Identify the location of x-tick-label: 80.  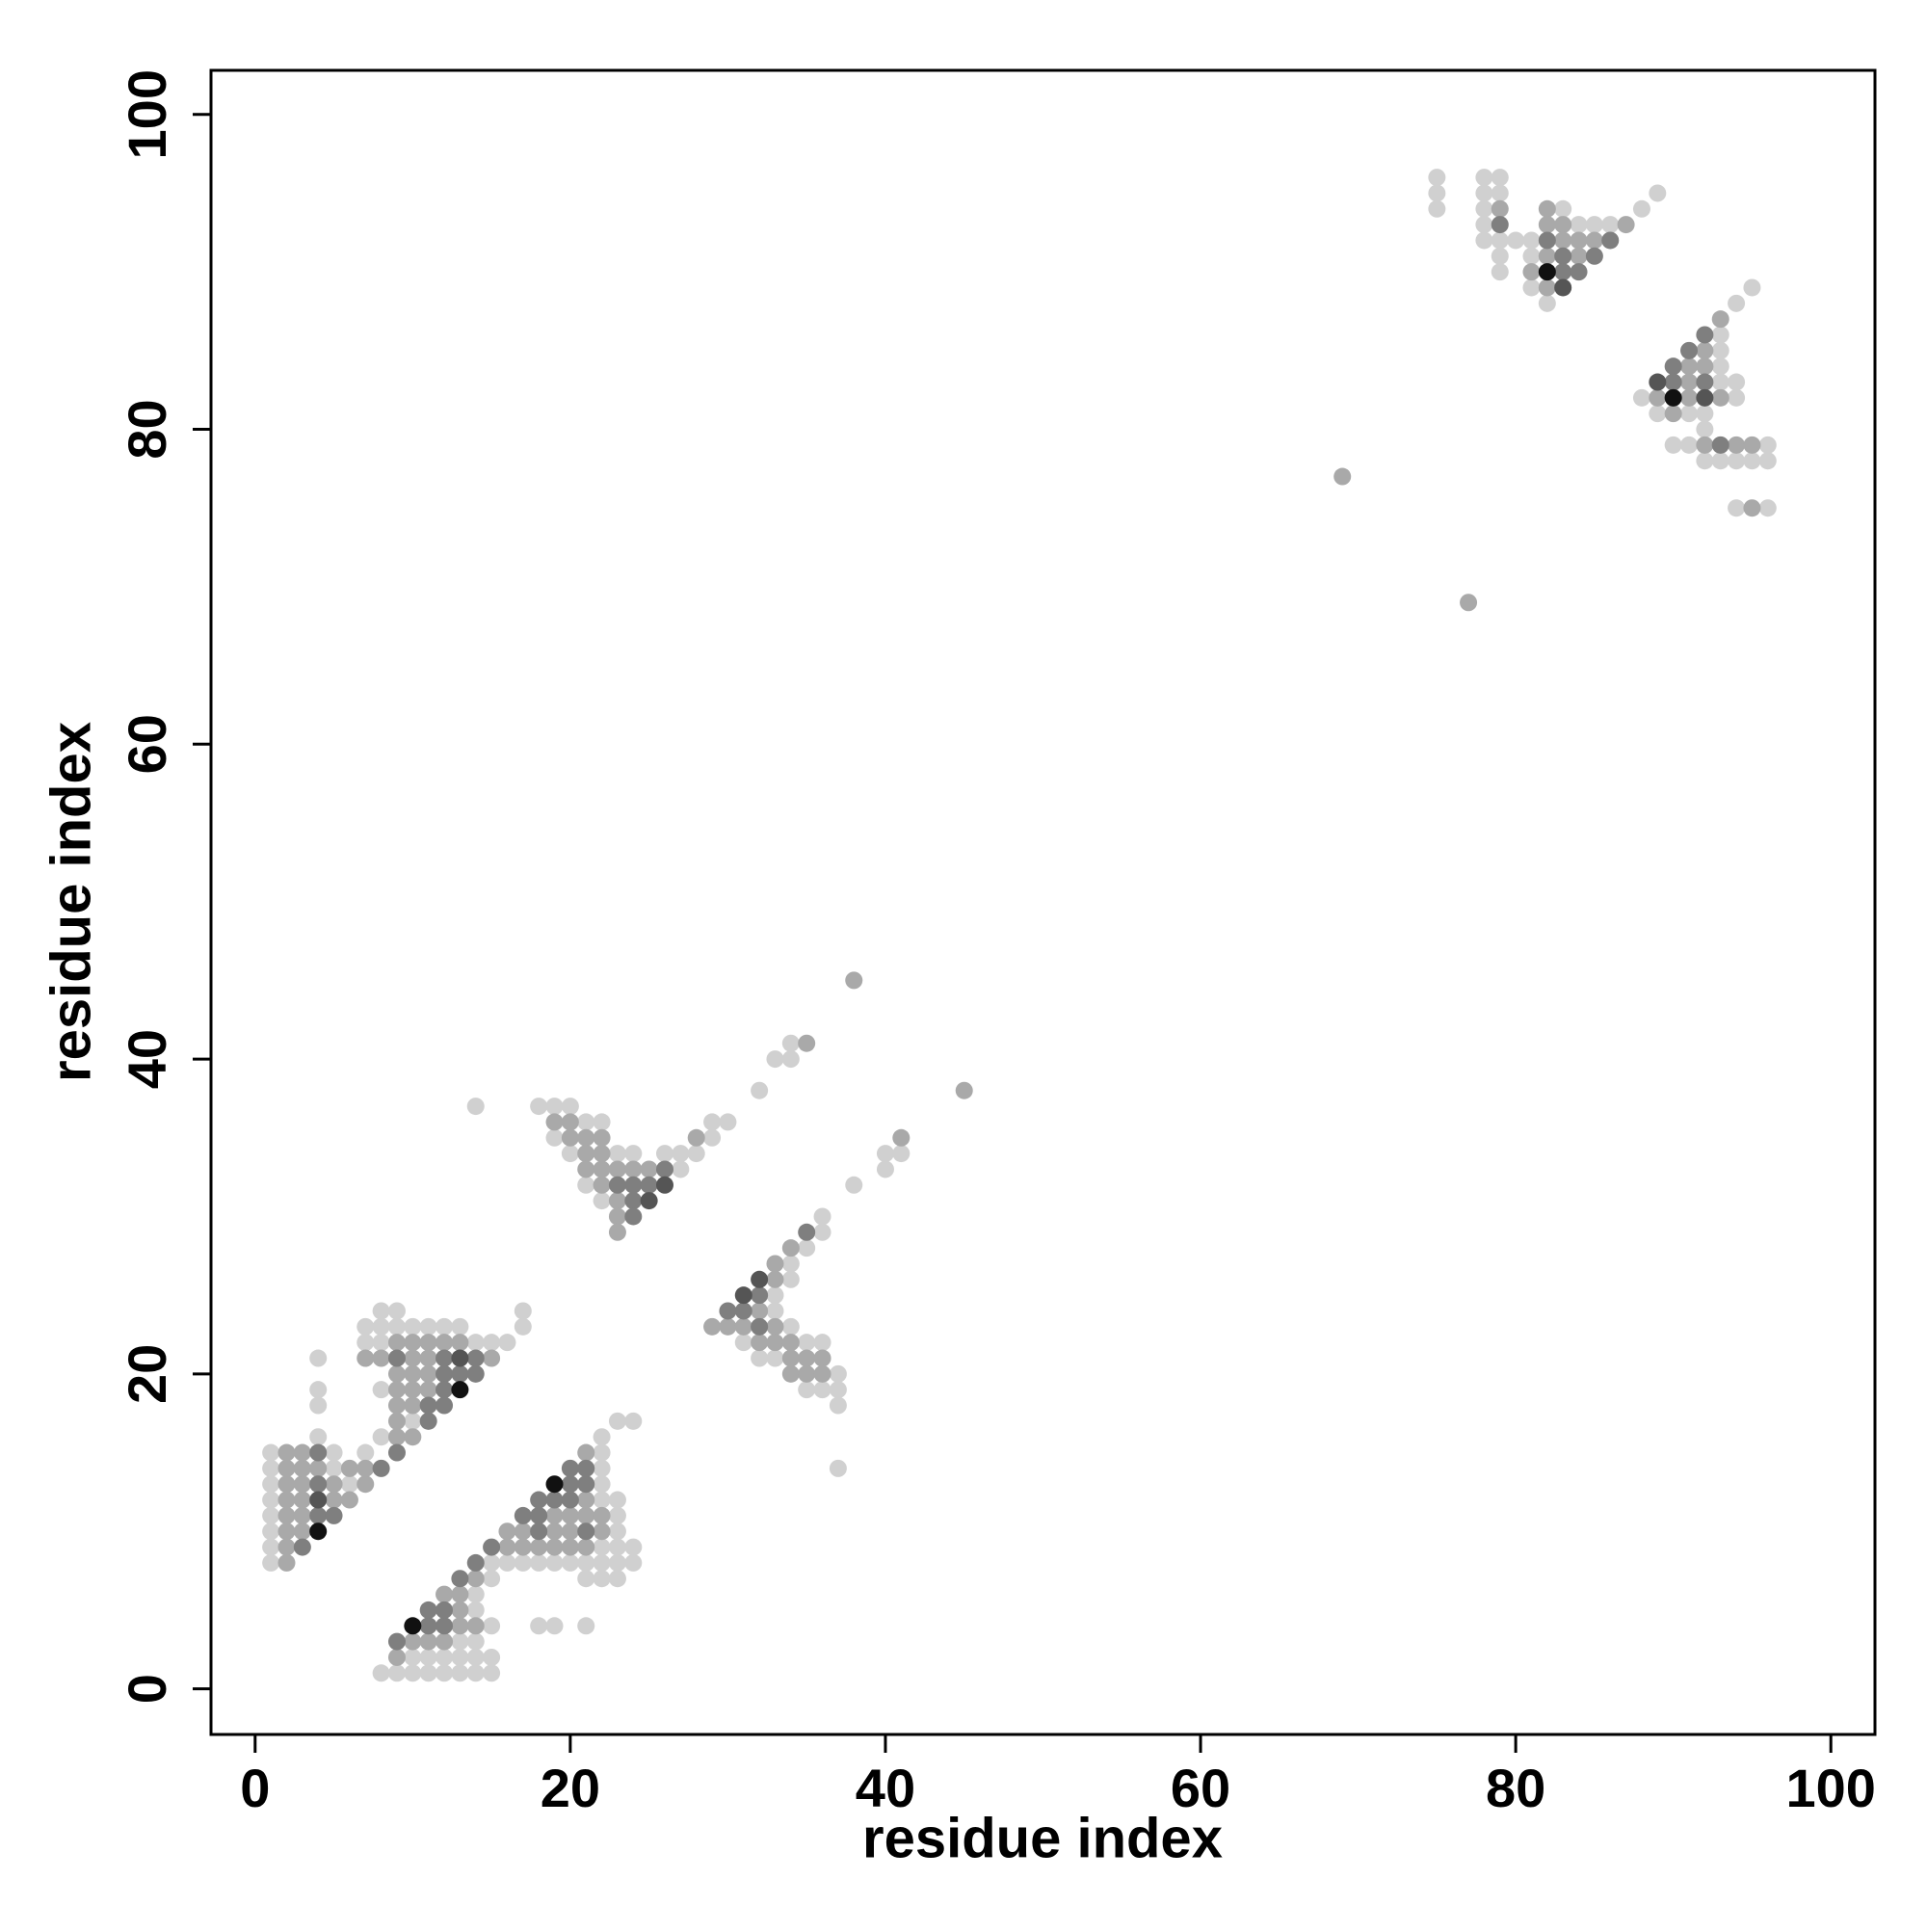
(1516, 1788).